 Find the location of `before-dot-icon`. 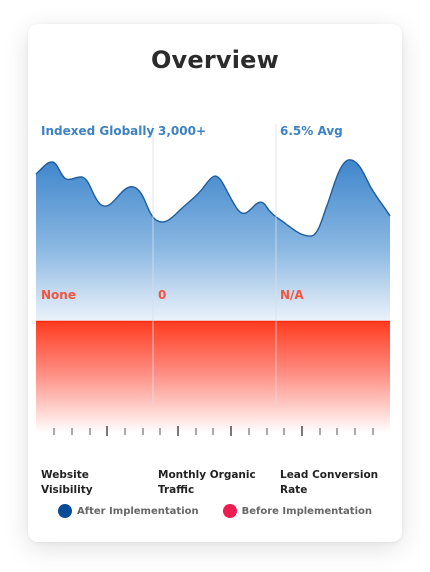

before-dot-icon is located at coordinates (229, 511).